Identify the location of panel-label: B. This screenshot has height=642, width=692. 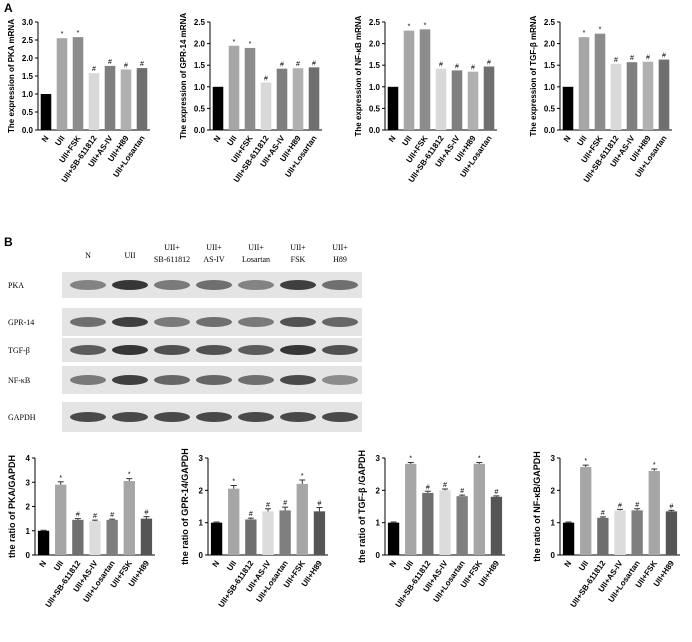
(8, 242).